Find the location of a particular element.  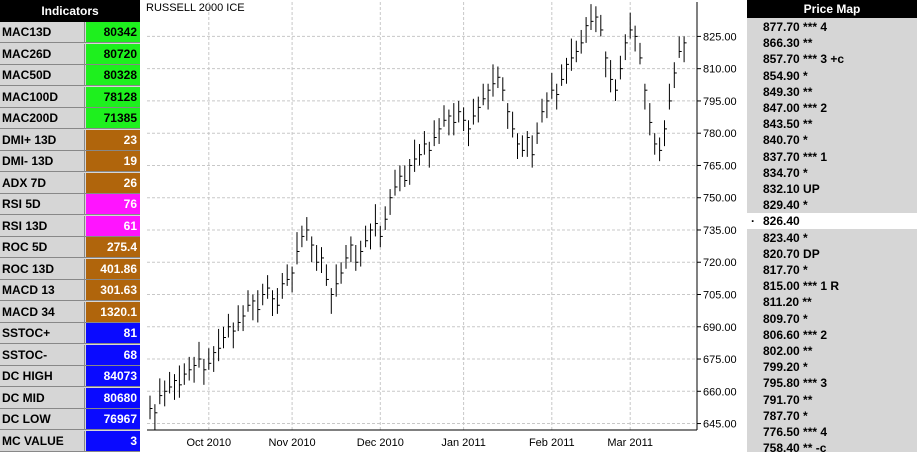

indicator-value: 80342 is located at coordinates (113, 32).